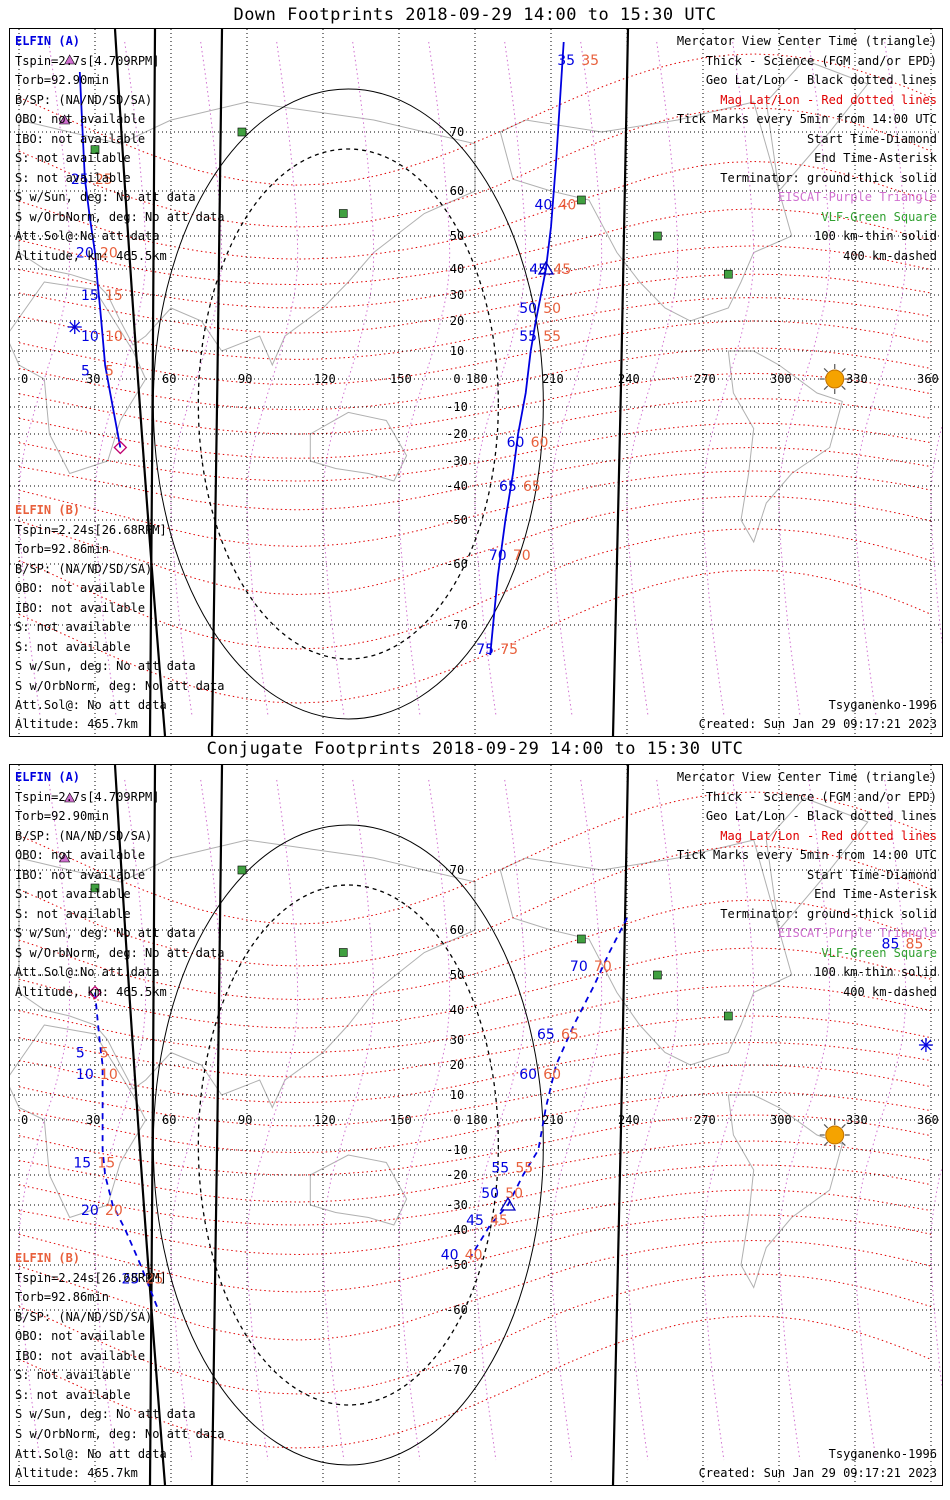 The width and height of the screenshot is (950, 1500). I want to click on lat-tick-label: 0, so click(456, 1120).